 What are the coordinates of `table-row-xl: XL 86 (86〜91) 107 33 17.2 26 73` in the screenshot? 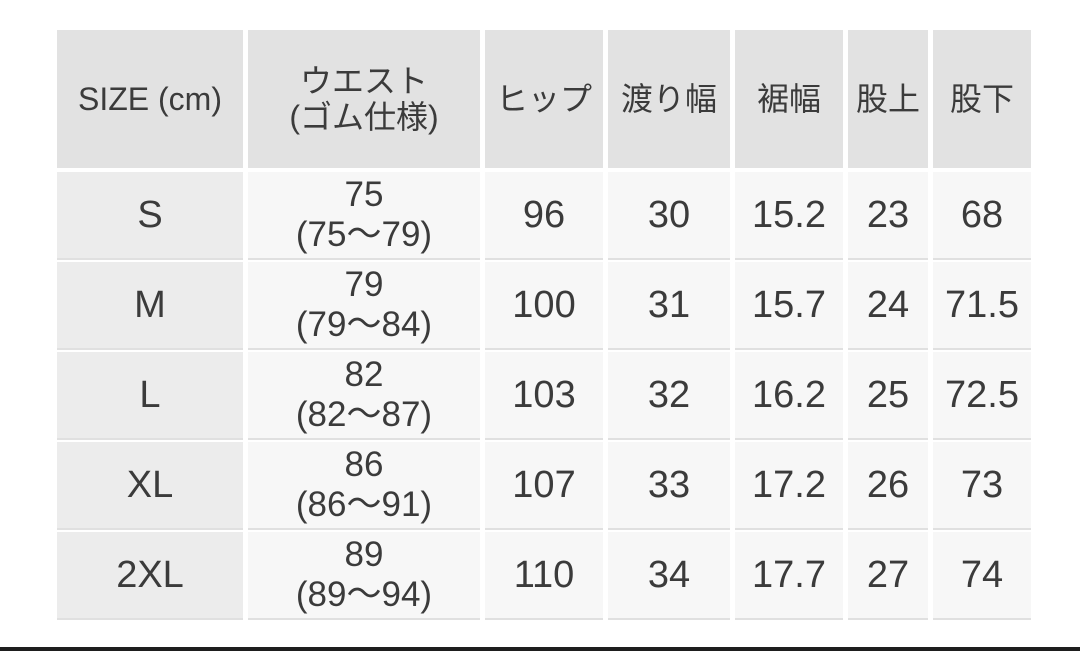 It's located at (544, 485).